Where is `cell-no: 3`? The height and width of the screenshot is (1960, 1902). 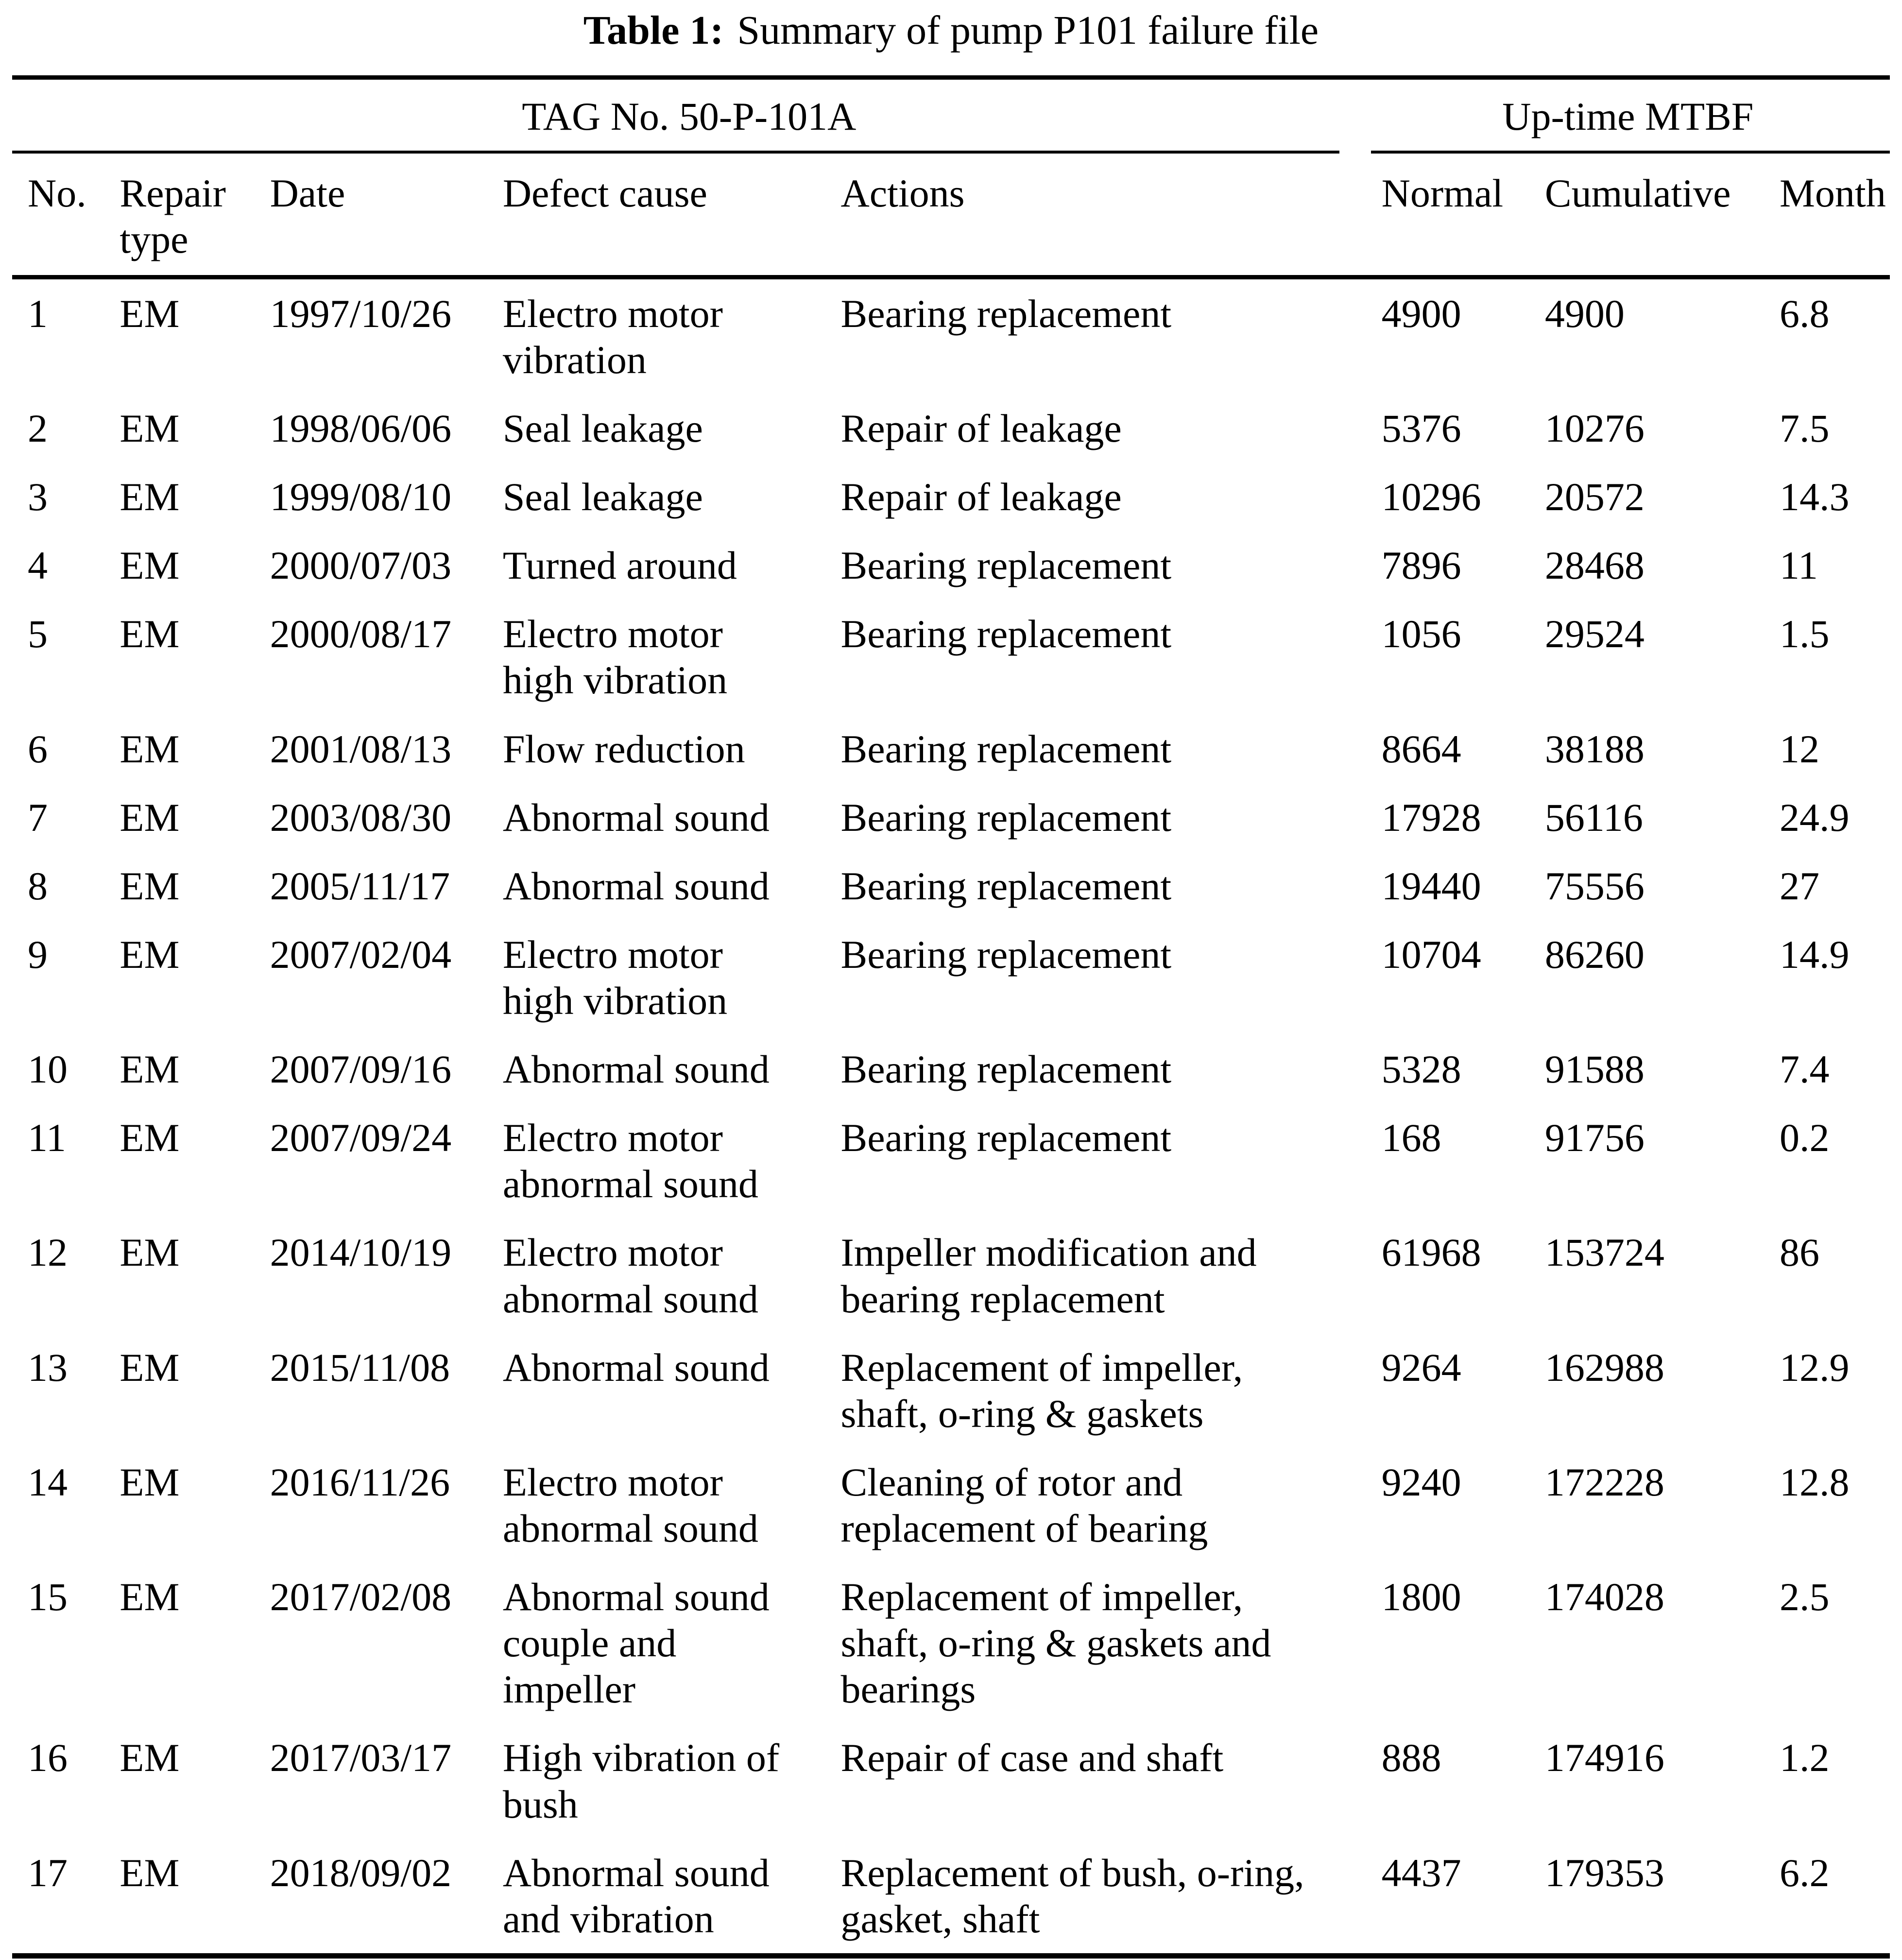 cell-no: 3 is located at coordinates (38, 497).